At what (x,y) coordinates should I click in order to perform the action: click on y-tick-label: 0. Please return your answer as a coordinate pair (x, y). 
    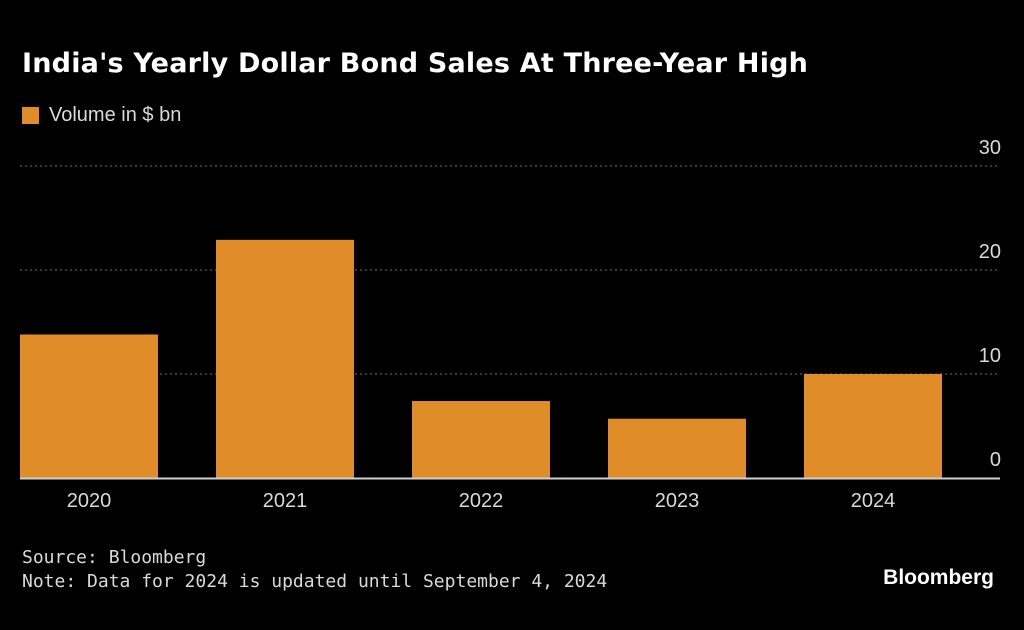
    Looking at the image, I should click on (995, 460).